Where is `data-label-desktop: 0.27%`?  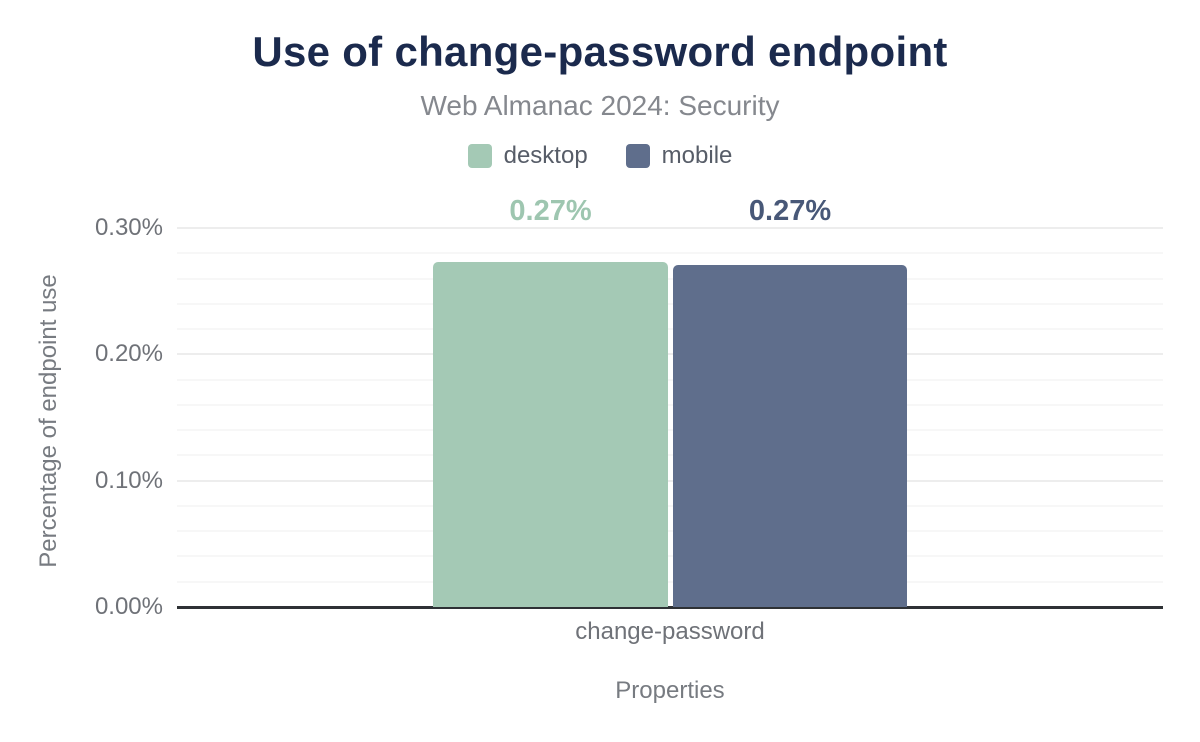
data-label-desktop: 0.27% is located at coordinates (550, 211).